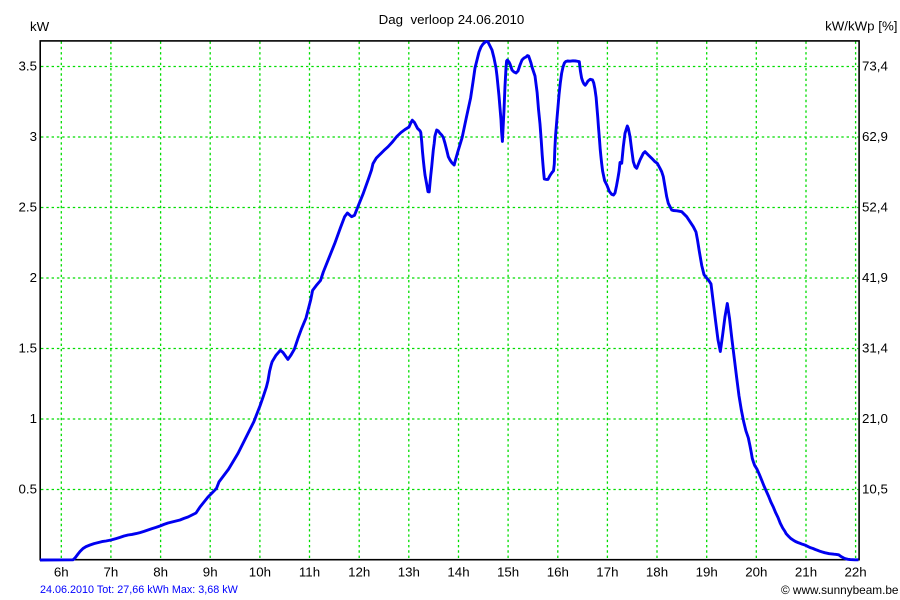  Describe the element at coordinates (861, 26) in the screenshot. I see `svg-text: kW/kWp [%]` at that location.